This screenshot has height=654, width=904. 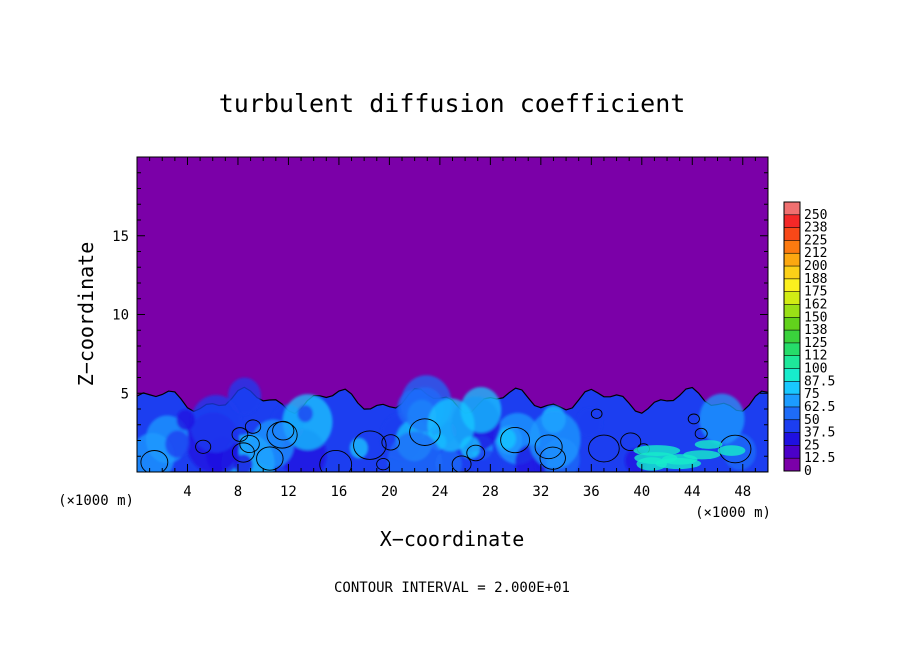 I want to click on colorbar-label: 0, so click(x=808, y=471).